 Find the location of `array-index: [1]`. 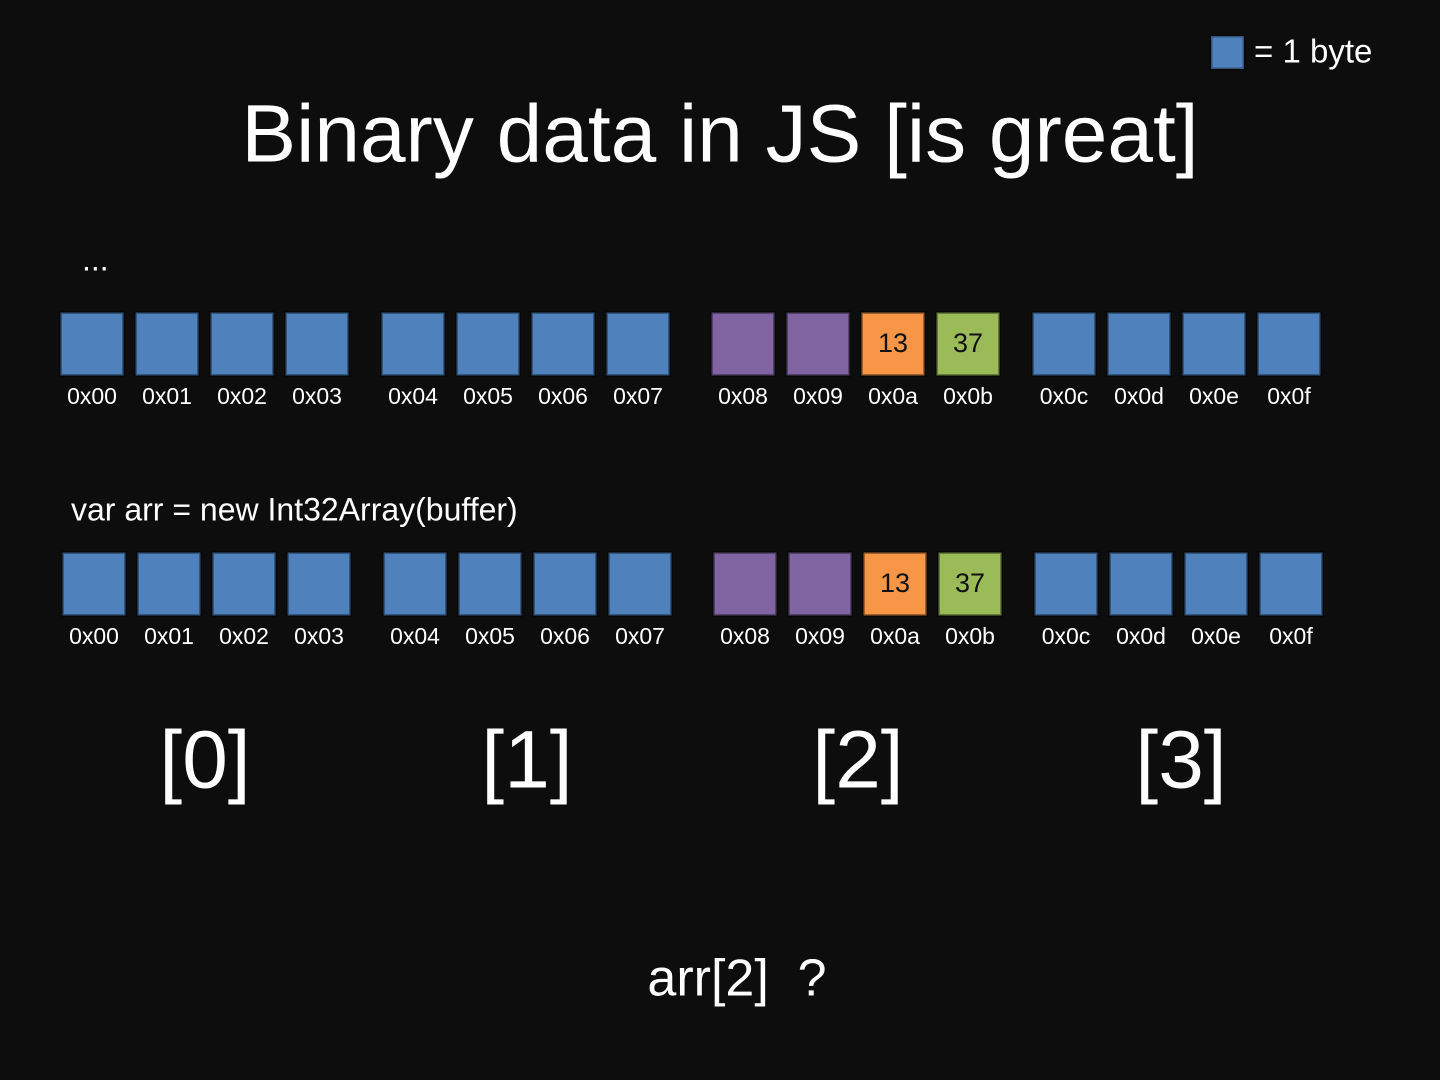

array-index: [1] is located at coordinates (526, 760).